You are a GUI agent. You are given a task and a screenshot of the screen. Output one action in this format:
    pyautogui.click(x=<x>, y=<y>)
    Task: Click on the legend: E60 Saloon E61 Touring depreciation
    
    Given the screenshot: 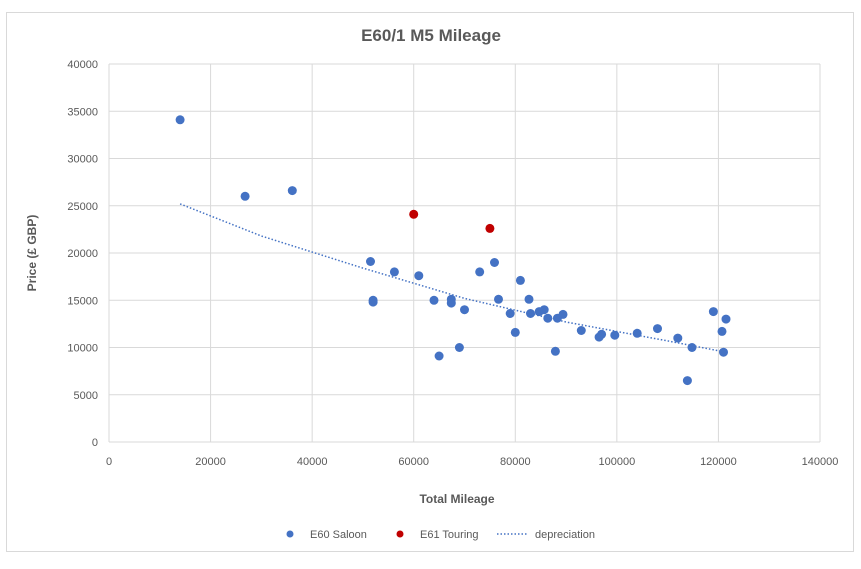 What is the action you would take?
    pyautogui.click(x=440, y=535)
    